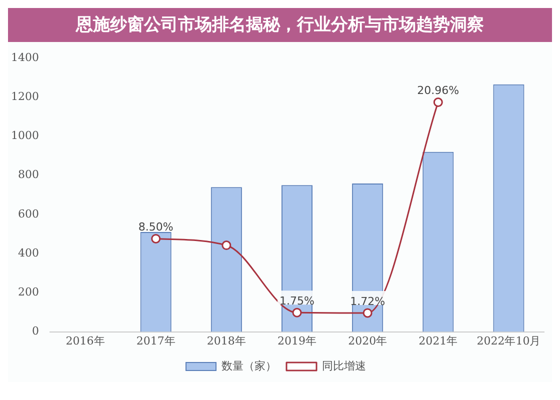 This screenshot has height=400, width=560. I want to click on legend-label: 同比增速, so click(344, 365).